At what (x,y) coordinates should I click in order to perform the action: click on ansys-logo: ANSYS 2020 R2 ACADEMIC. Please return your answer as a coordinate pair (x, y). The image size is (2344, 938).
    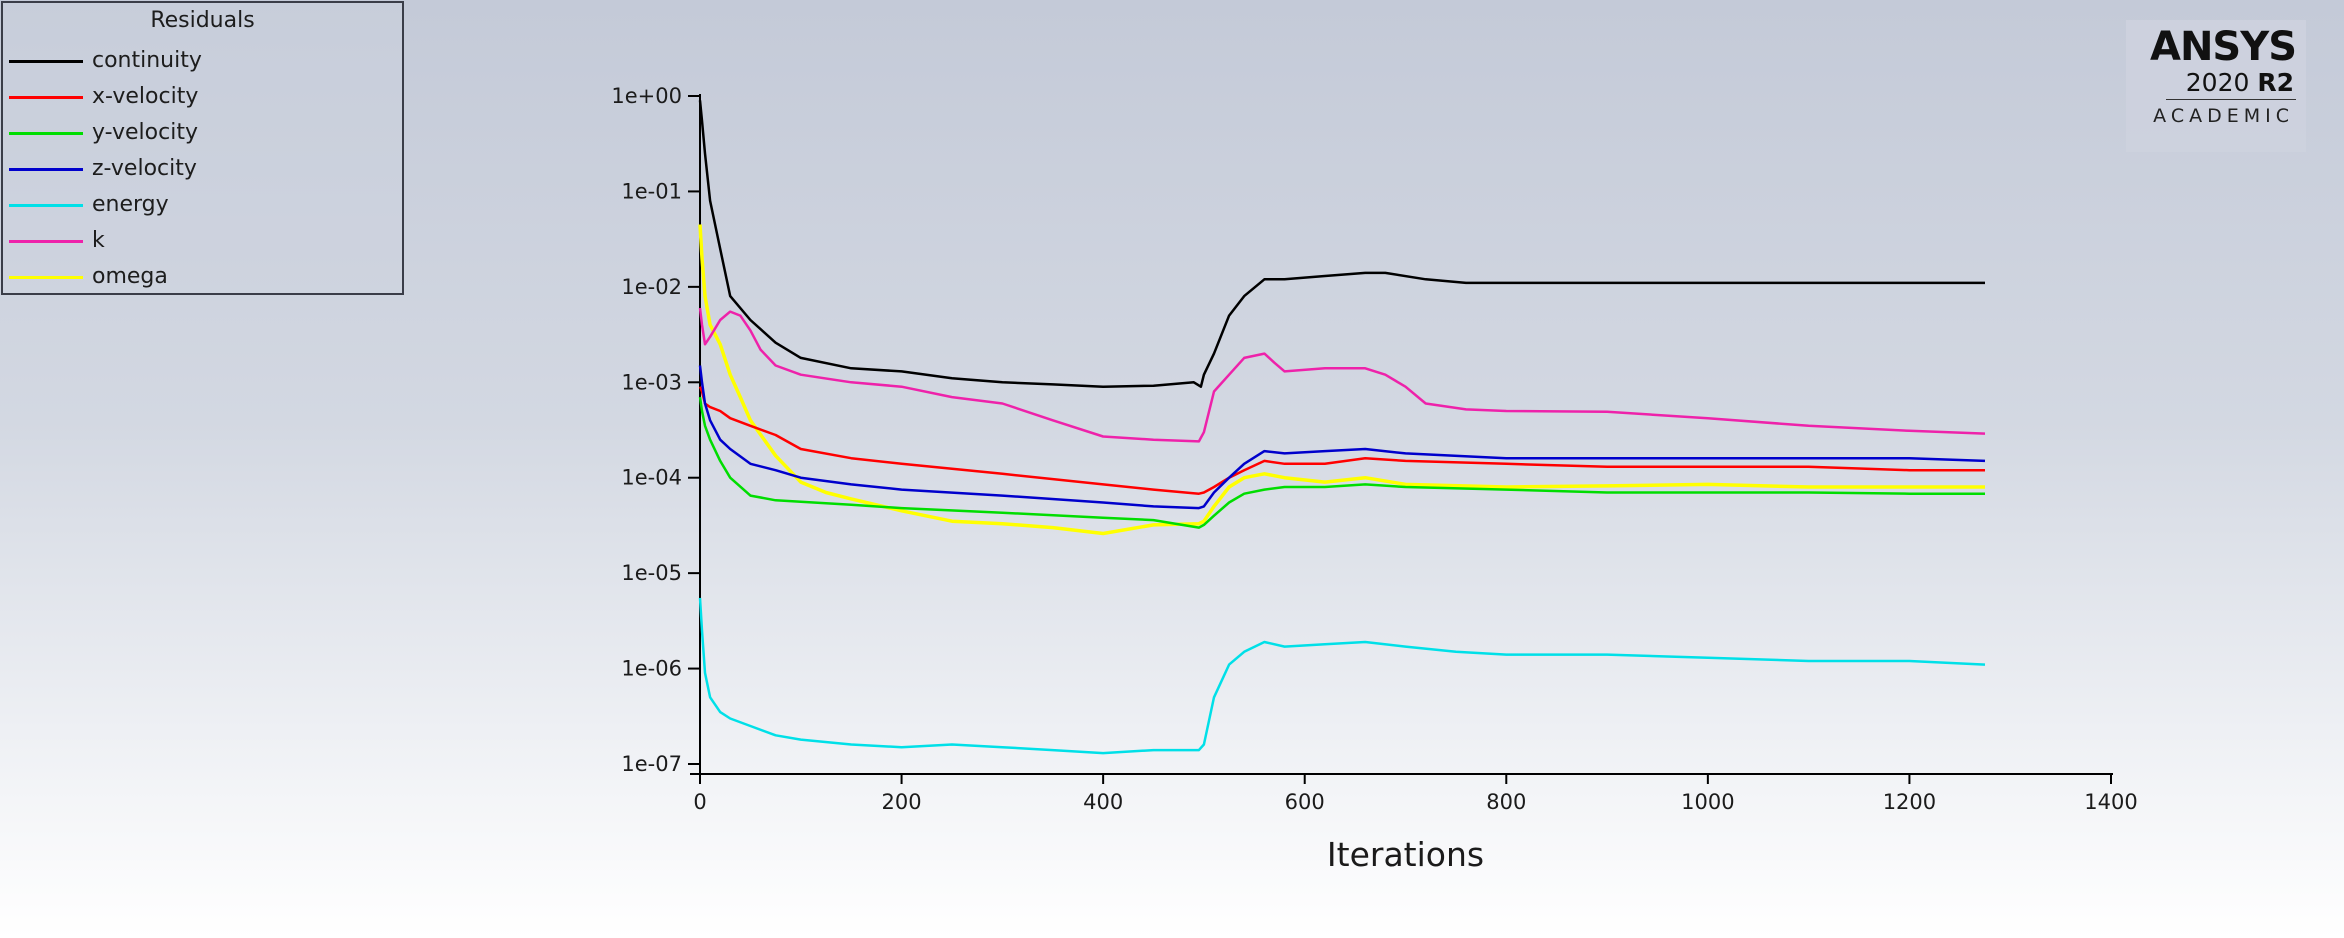
    Looking at the image, I should click on (2216, 86).